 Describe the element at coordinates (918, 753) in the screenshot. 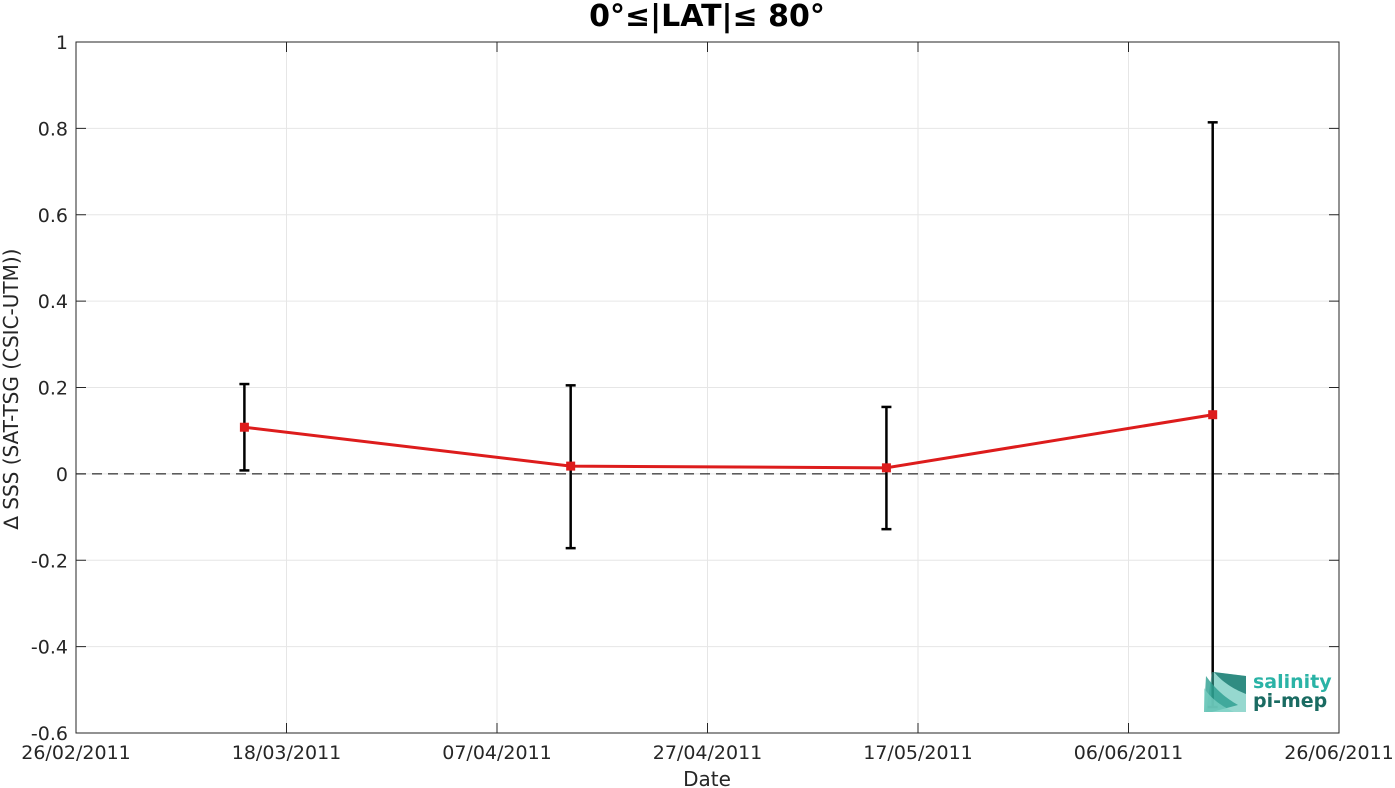

I see `x-tick-label: 17/05/2011` at that location.